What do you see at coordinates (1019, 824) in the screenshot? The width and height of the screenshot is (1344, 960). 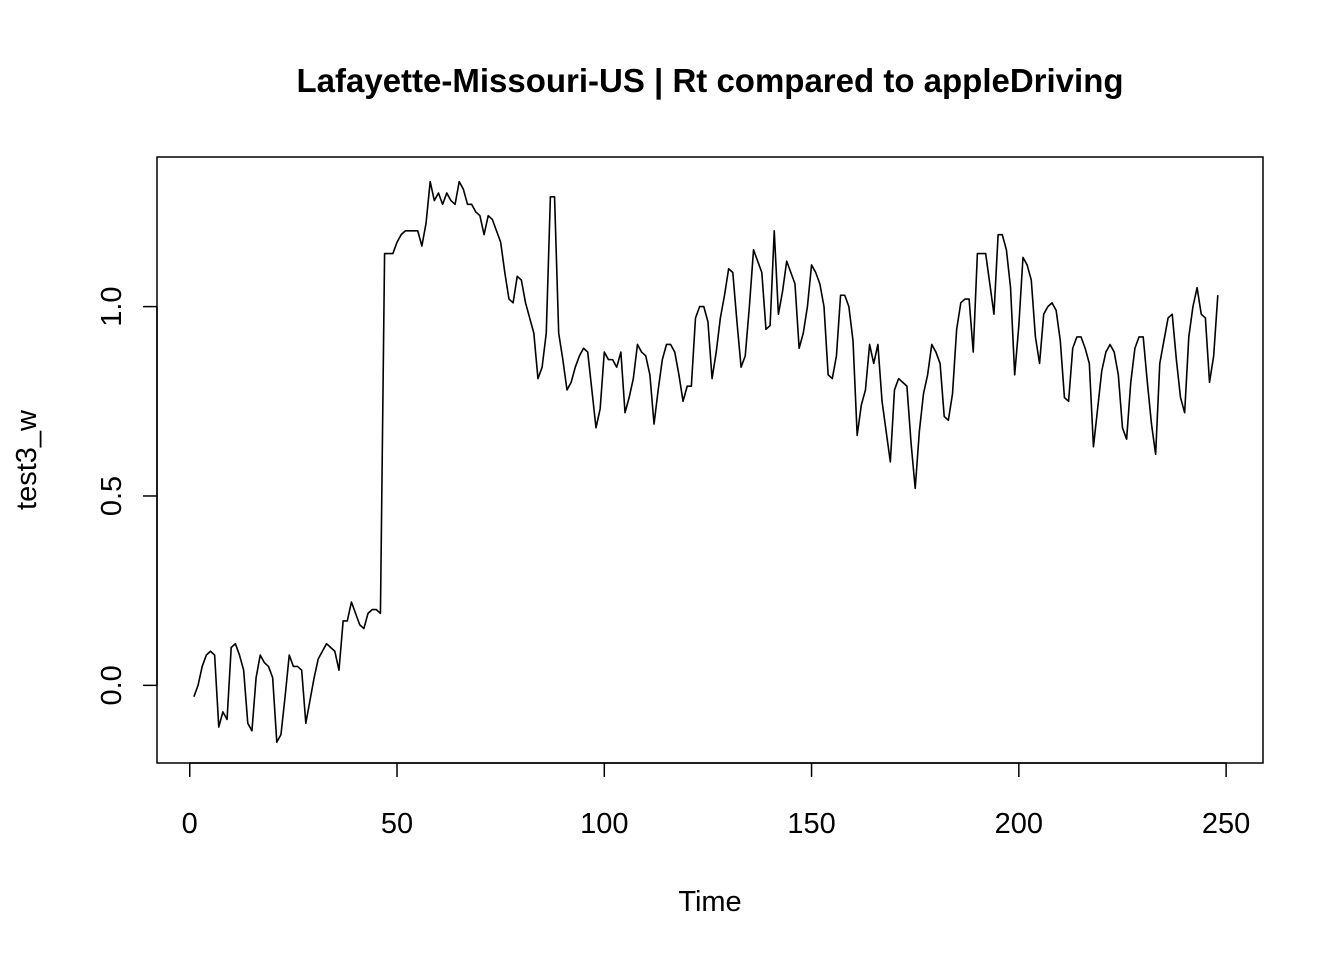 I see `x-tick-label: 200` at bounding box center [1019, 824].